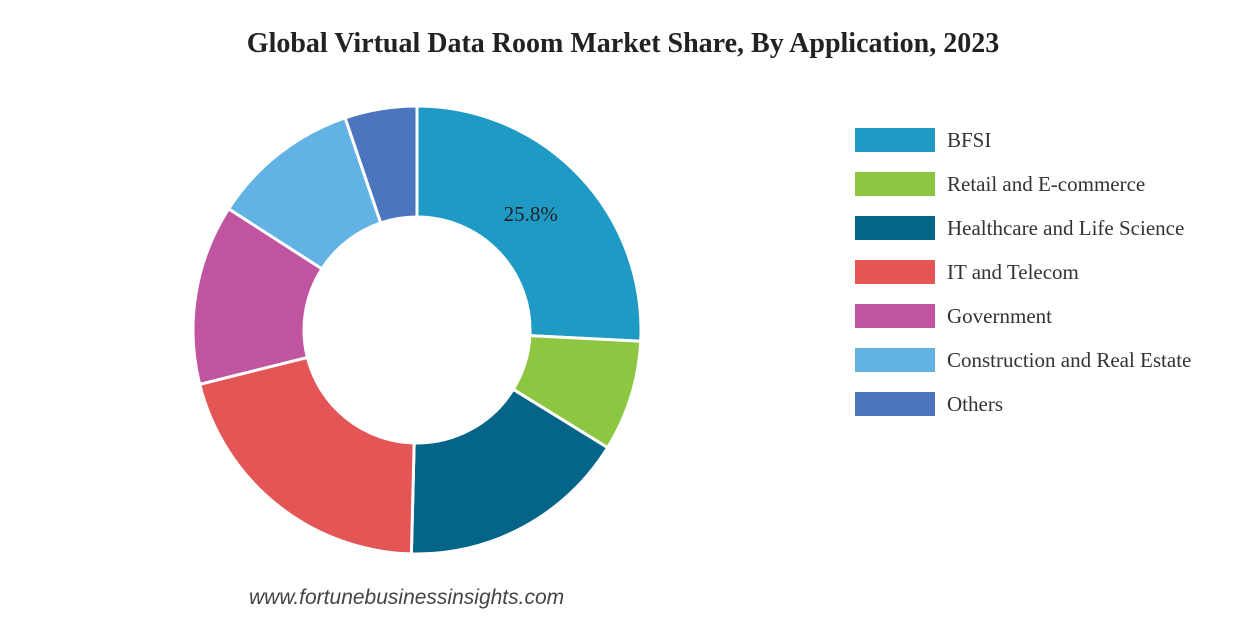 This screenshot has width=1246, height=620. What do you see at coordinates (1013, 271) in the screenshot?
I see `legend-label: IT and Telecom` at bounding box center [1013, 271].